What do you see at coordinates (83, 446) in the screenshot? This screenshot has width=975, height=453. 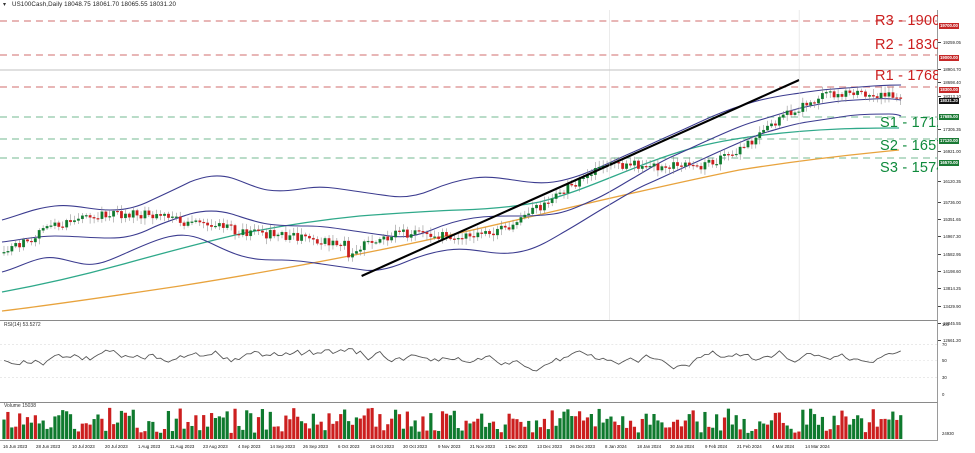 I see `date-axis-label: 10 Jul 2023` at bounding box center [83, 446].